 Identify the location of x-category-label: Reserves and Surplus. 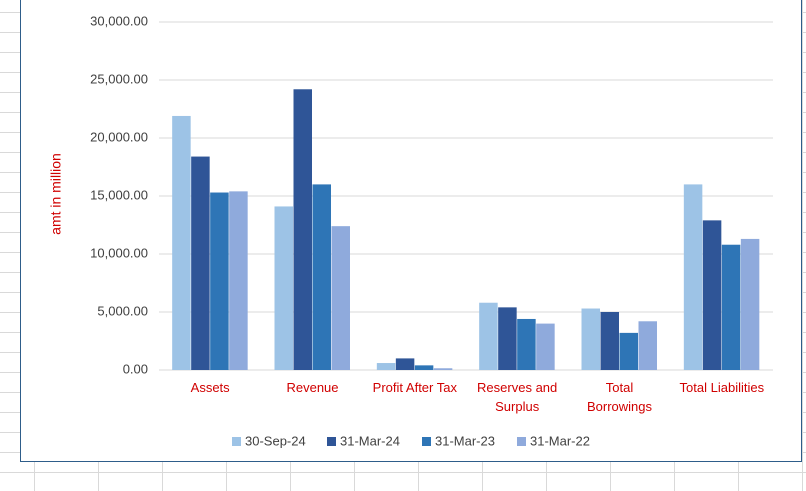
(517, 397).